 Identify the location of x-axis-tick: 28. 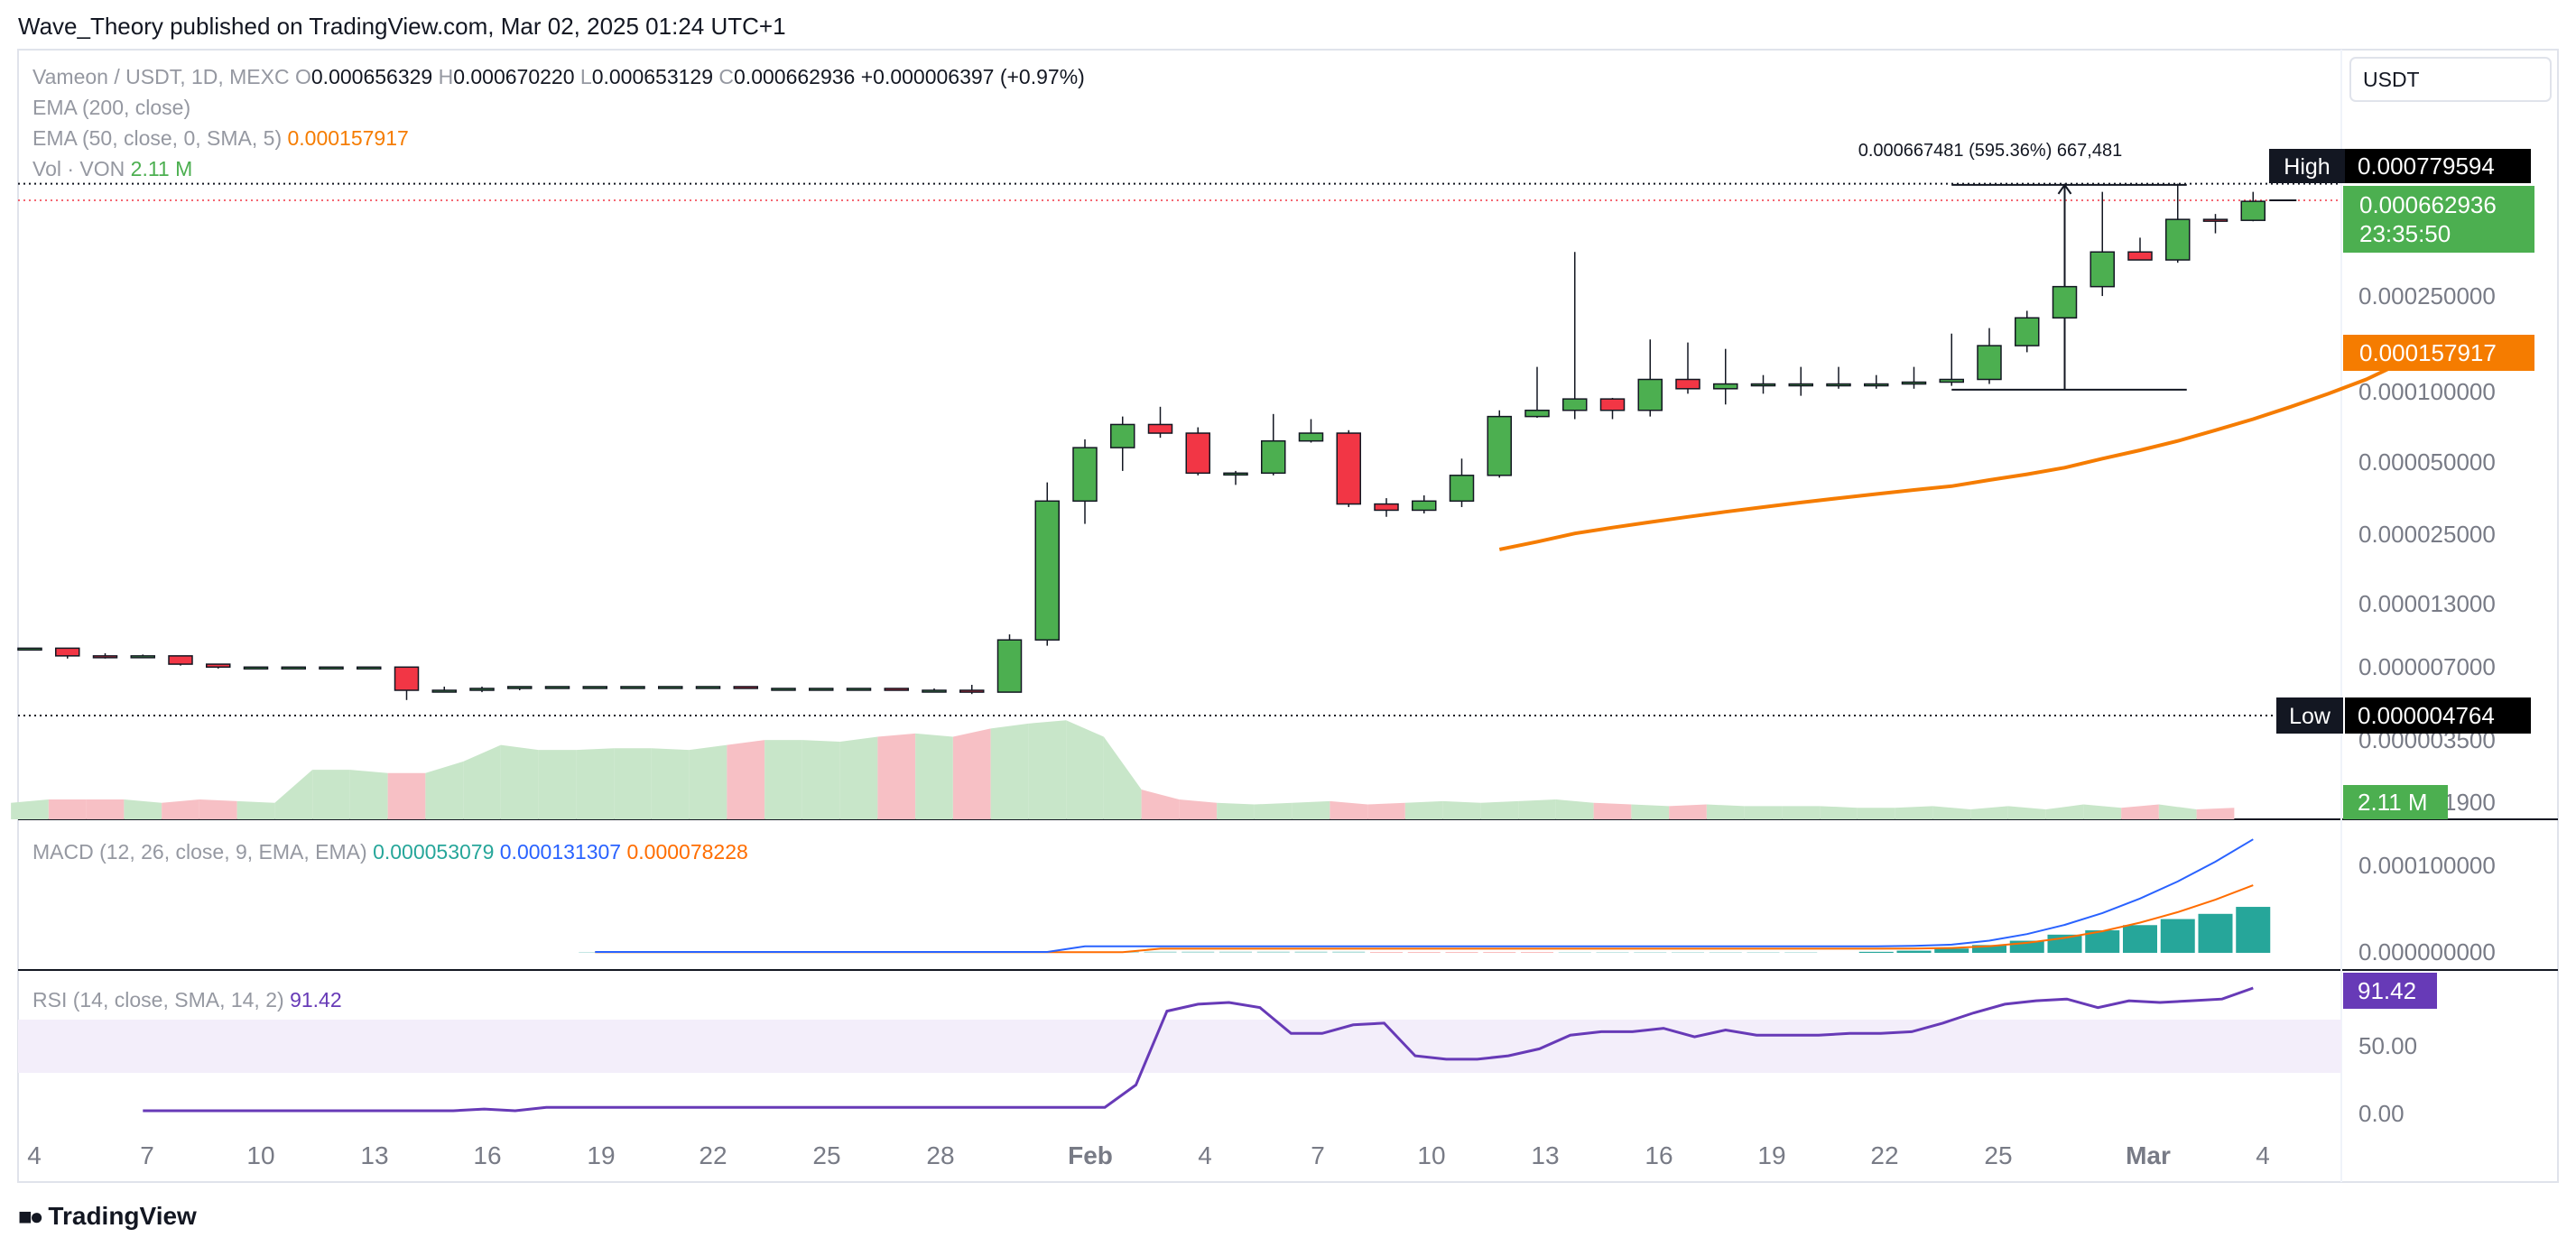
(940, 1155).